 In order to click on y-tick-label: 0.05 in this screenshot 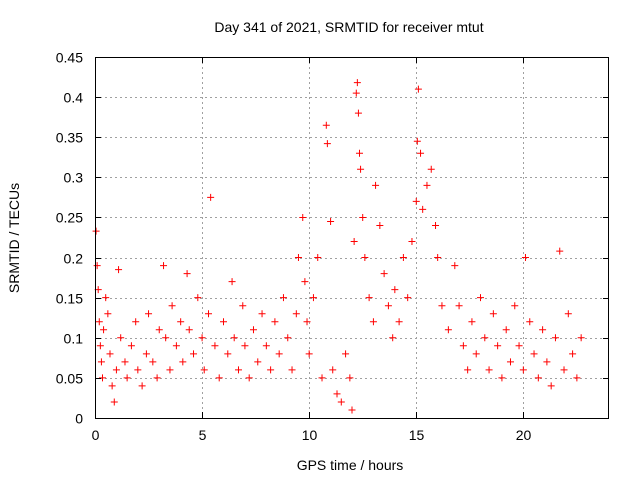, I will do `click(69, 379)`.